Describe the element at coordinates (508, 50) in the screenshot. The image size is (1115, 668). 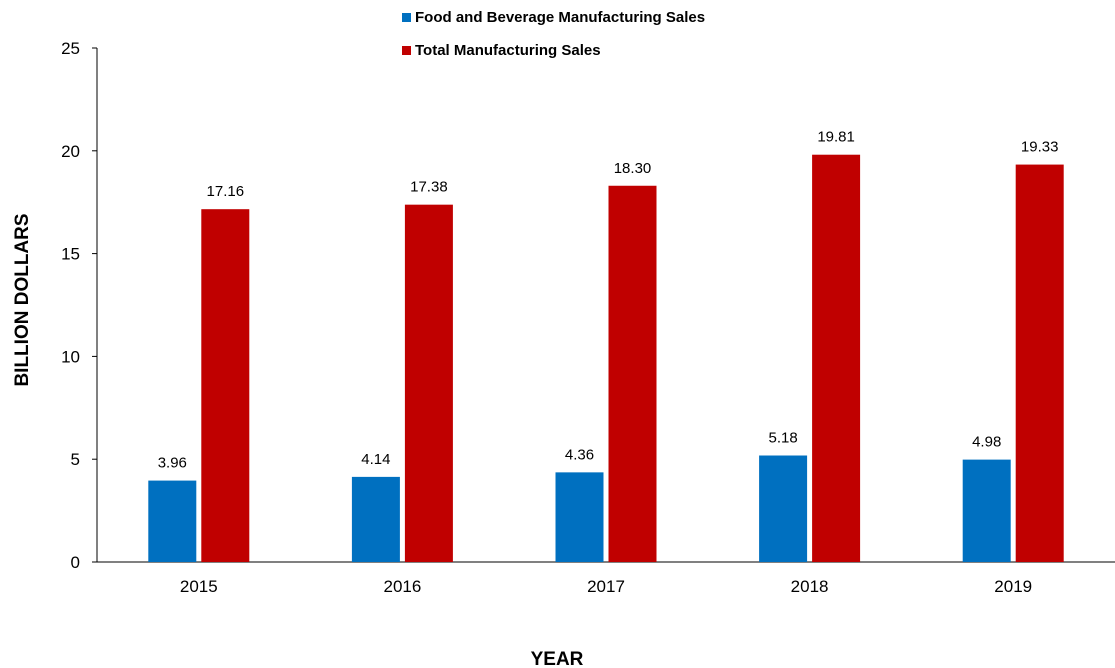
I see `legend-label: Total Manufacturing Sales` at that location.